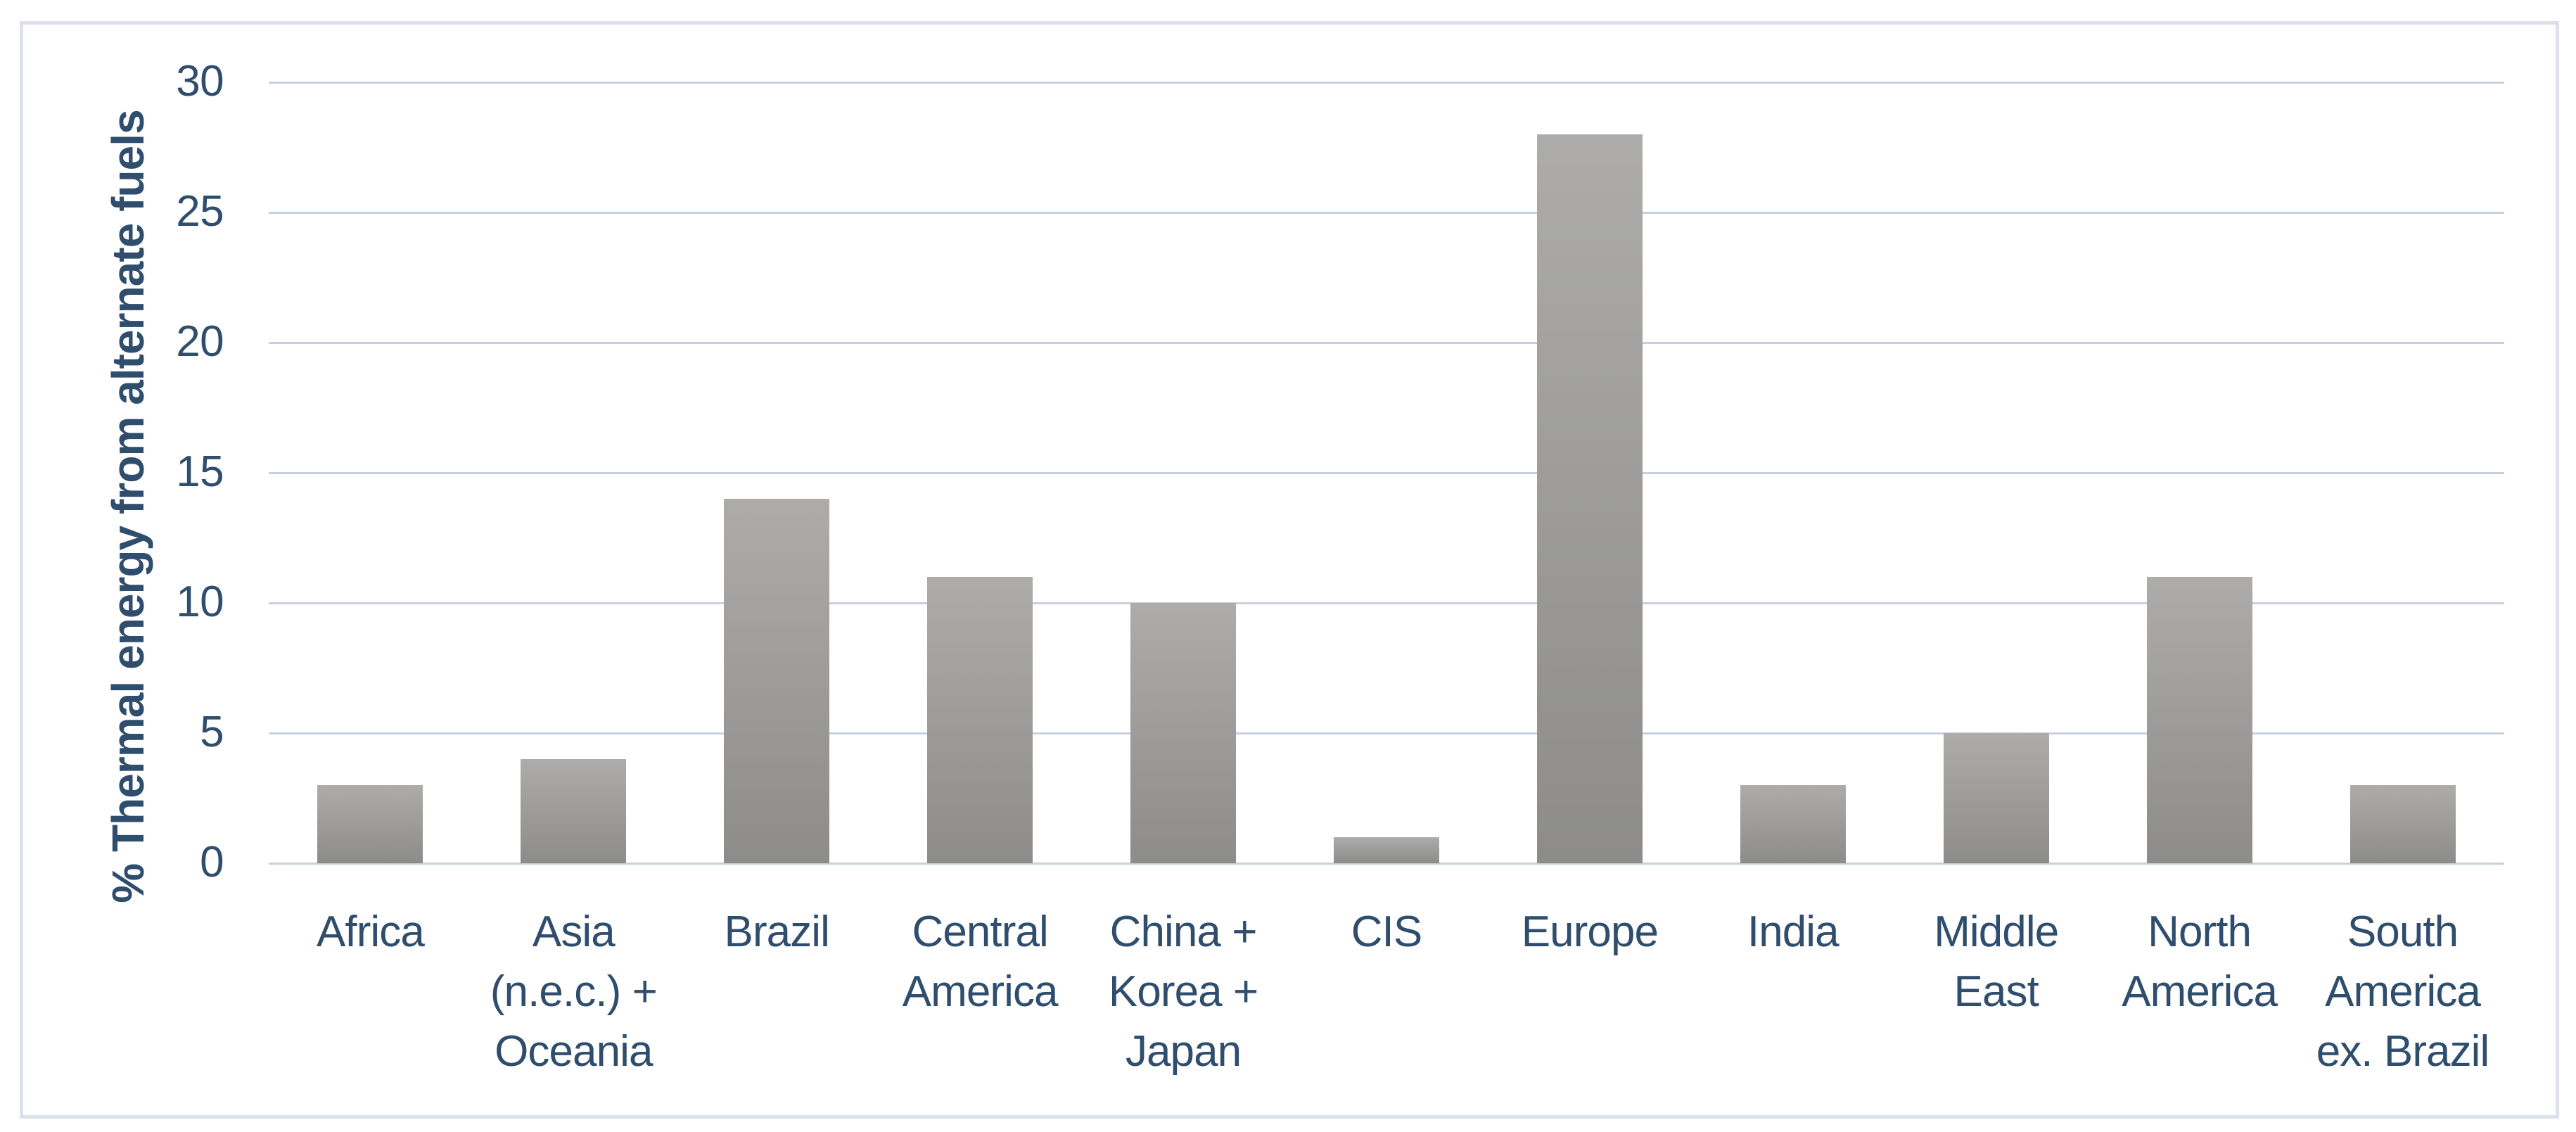 The height and width of the screenshot is (1132, 2576). I want to click on x-category-label-line: CIS, so click(1387, 932).